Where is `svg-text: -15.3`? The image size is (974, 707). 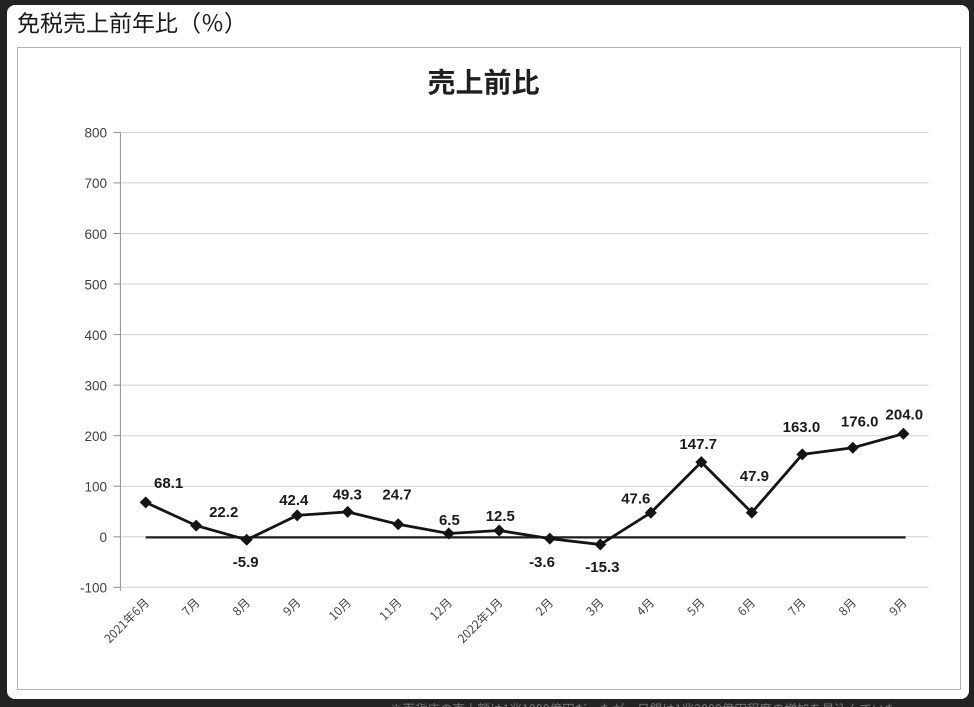 svg-text: -15.3 is located at coordinates (602, 567).